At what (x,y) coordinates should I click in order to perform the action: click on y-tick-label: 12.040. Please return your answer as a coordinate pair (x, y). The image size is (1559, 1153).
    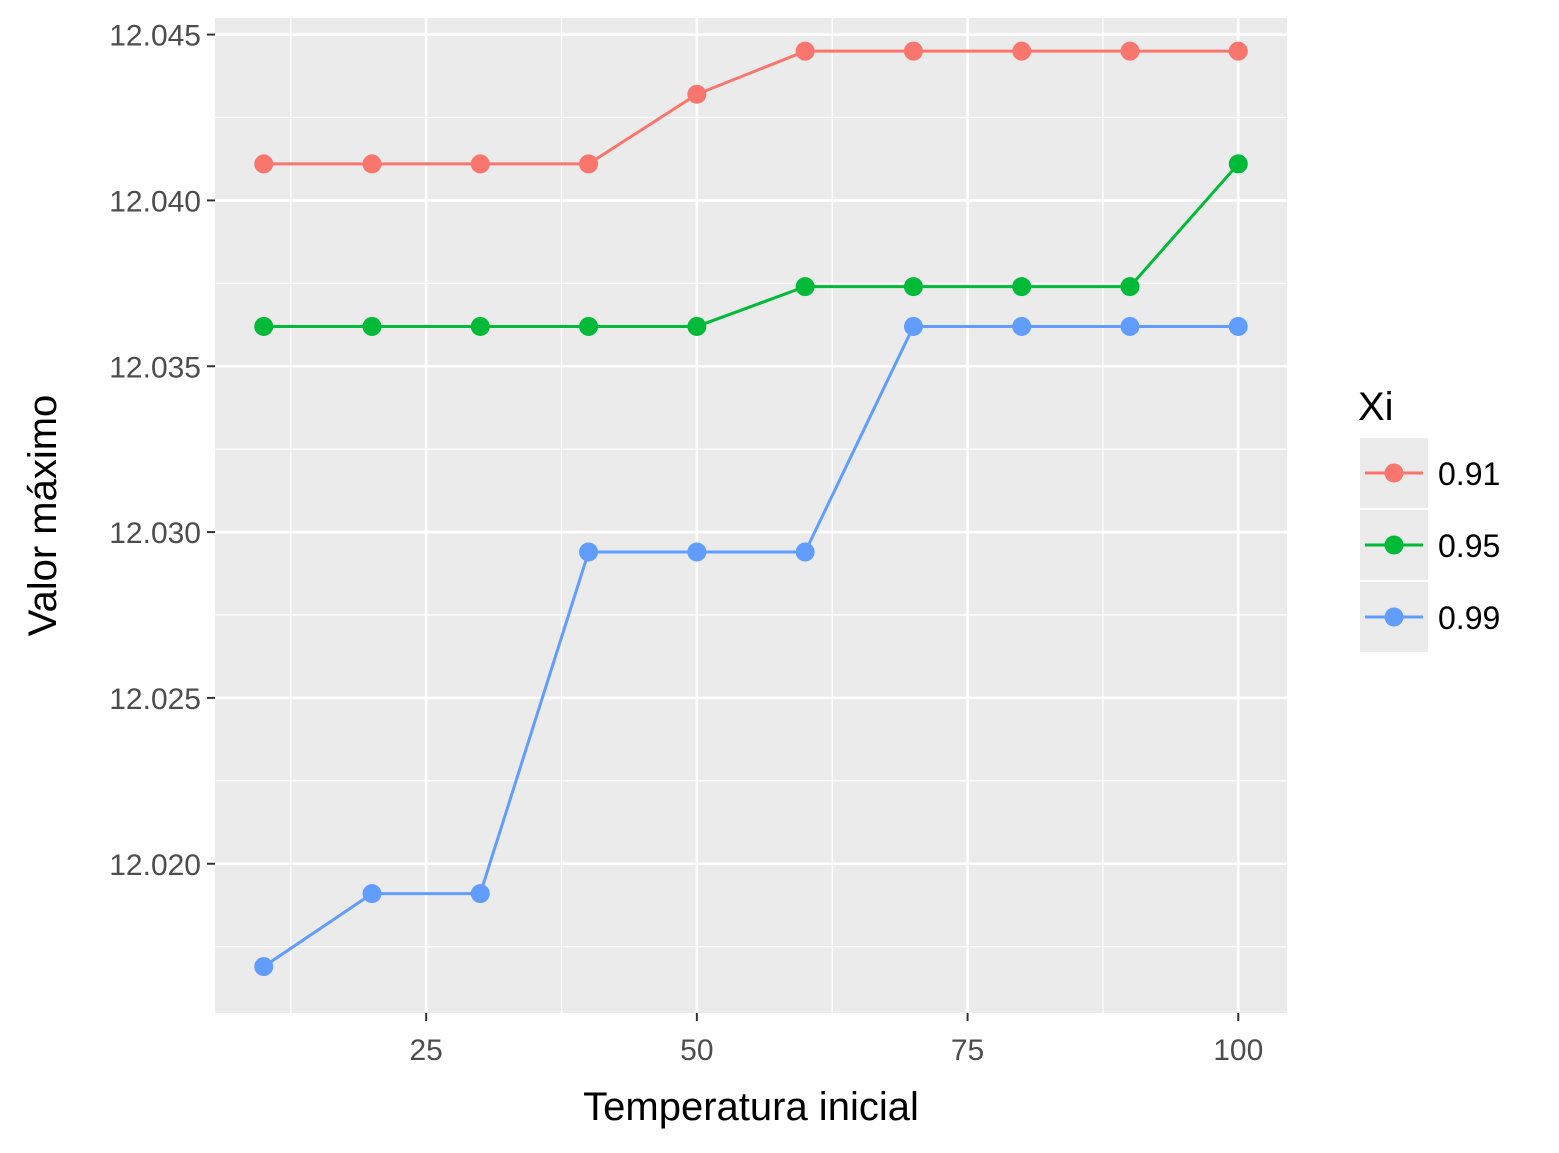
    Looking at the image, I should click on (155, 201).